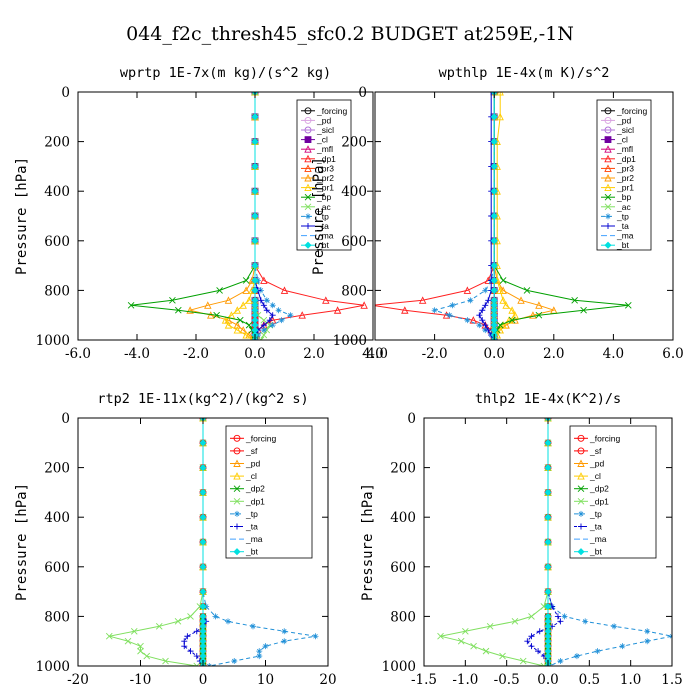  I want to click on x-tick-label: -6.0, so click(78, 354).